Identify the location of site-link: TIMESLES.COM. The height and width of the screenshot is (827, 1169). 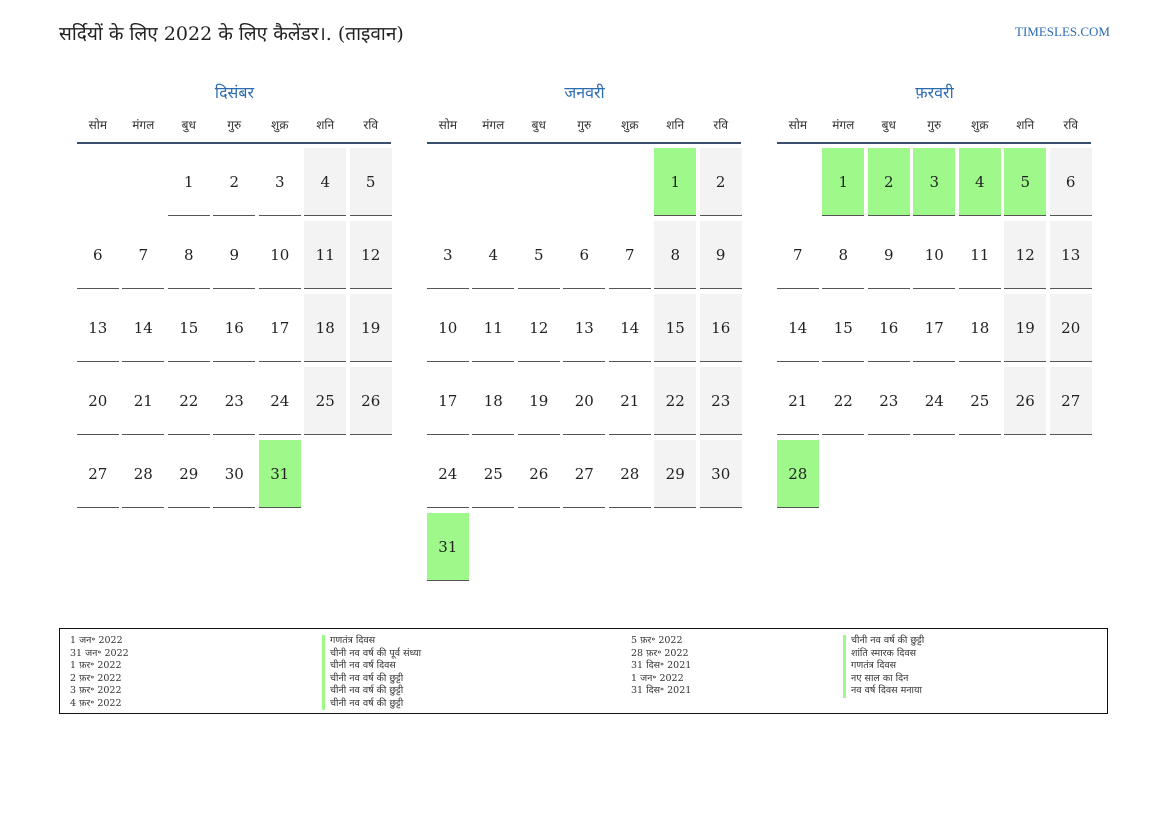
(1062, 31).